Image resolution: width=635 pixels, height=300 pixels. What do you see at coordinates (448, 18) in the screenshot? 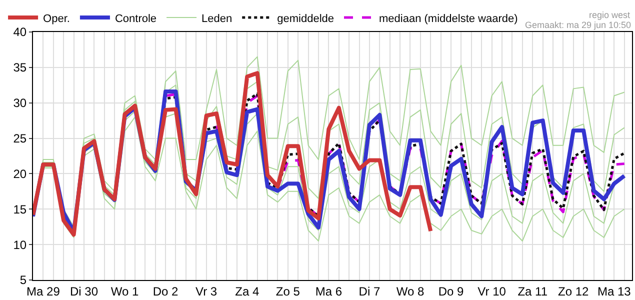
I see `legend-label: mediaan (middelste waarde)` at bounding box center [448, 18].